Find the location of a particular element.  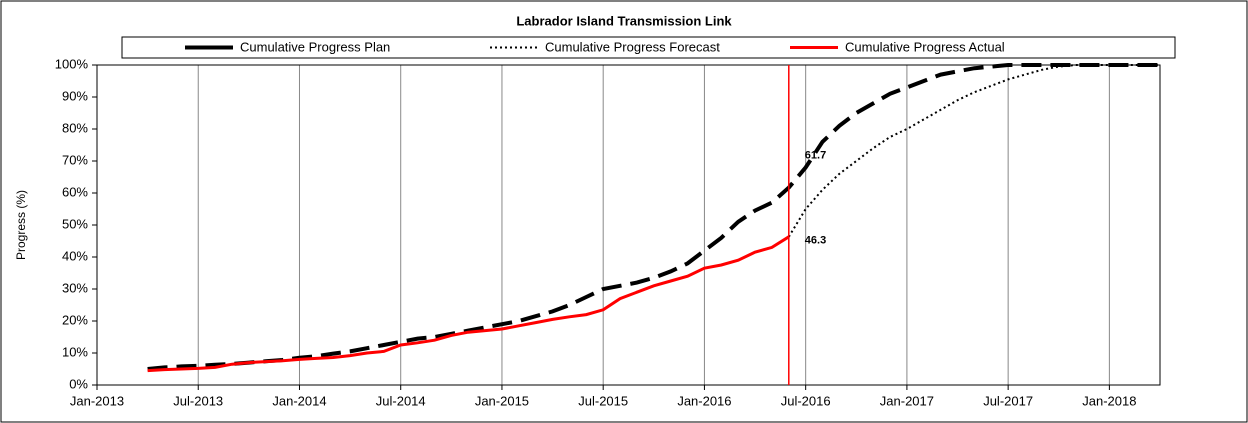

y-tick-label: 70% is located at coordinates (75, 159).